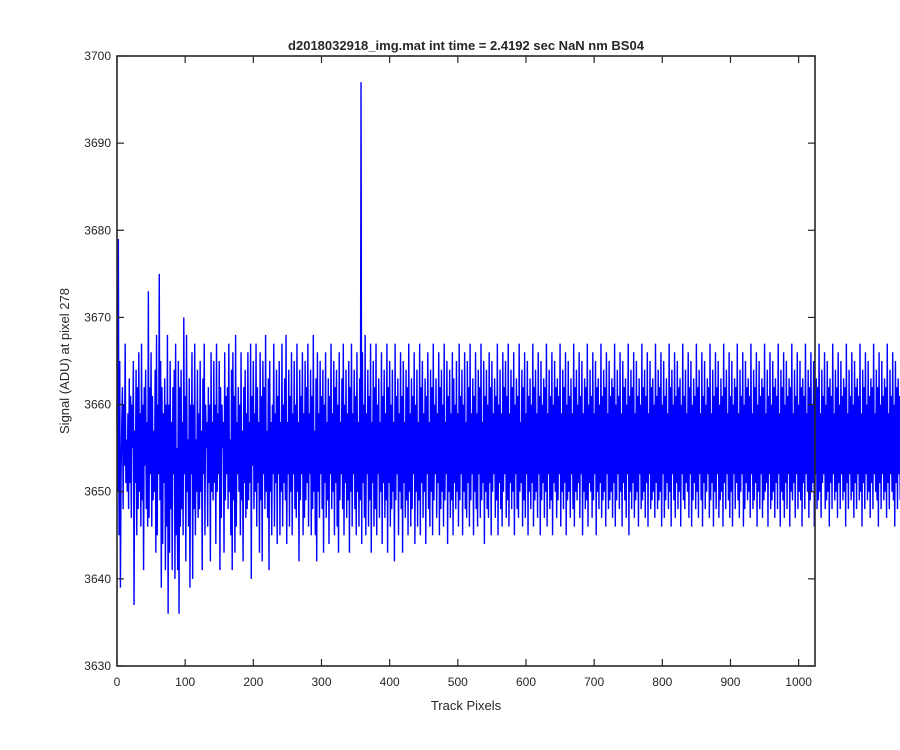 This screenshot has width=900, height=750. I want to click on y-tick-label: 3690, so click(97, 143).